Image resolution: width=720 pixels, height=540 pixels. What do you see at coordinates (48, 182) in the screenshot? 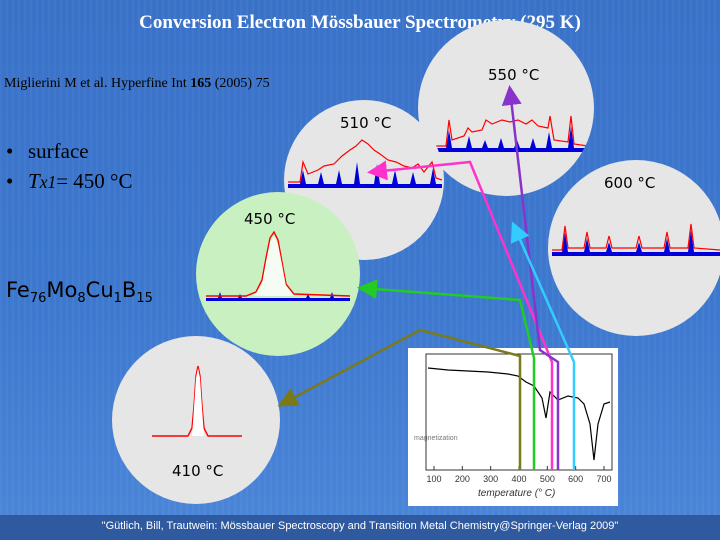
I see `bullet-sub: x1` at bounding box center [48, 182].